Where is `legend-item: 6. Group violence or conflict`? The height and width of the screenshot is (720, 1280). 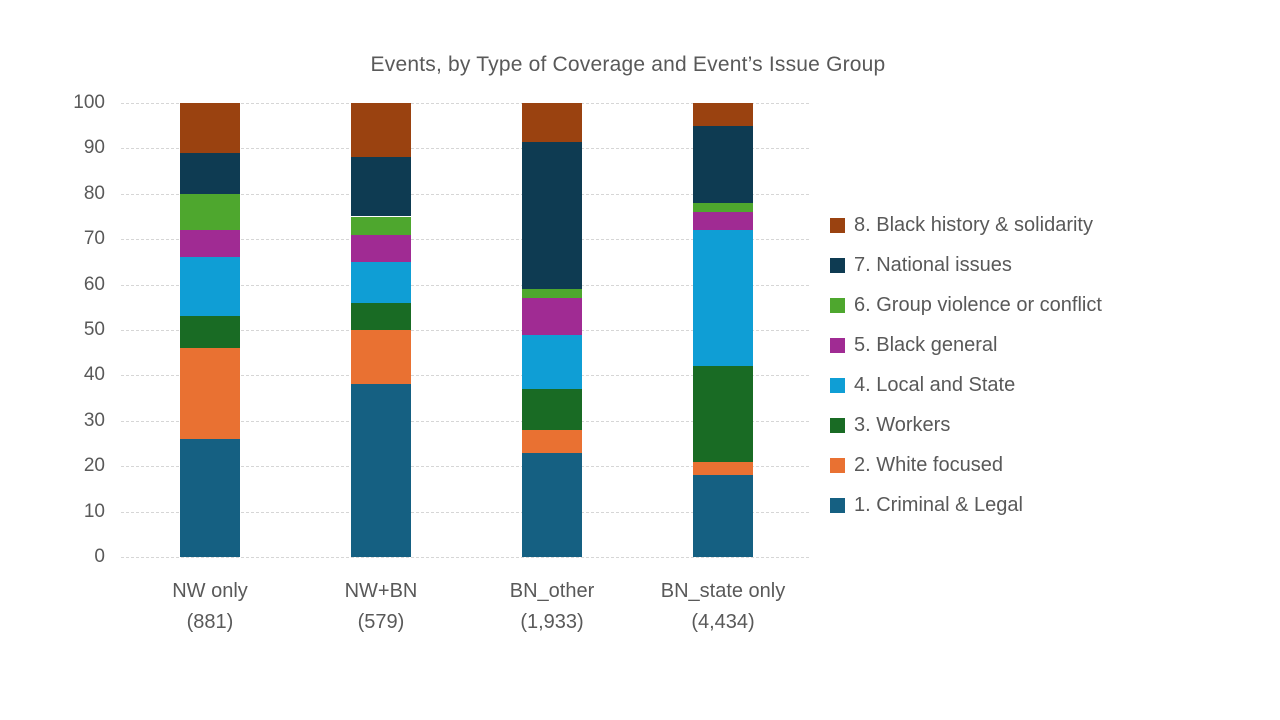
legend-item: 6. Group violence or conflict is located at coordinates (966, 305).